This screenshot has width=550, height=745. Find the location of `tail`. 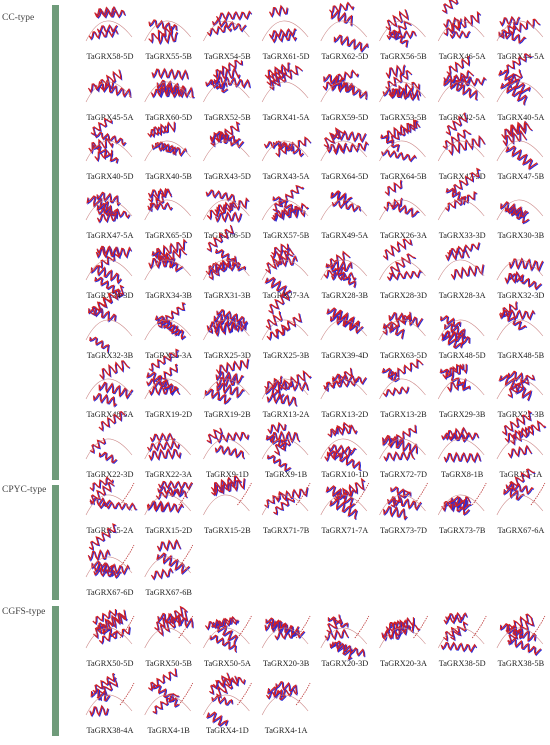

tail is located at coordinates (362, 627).